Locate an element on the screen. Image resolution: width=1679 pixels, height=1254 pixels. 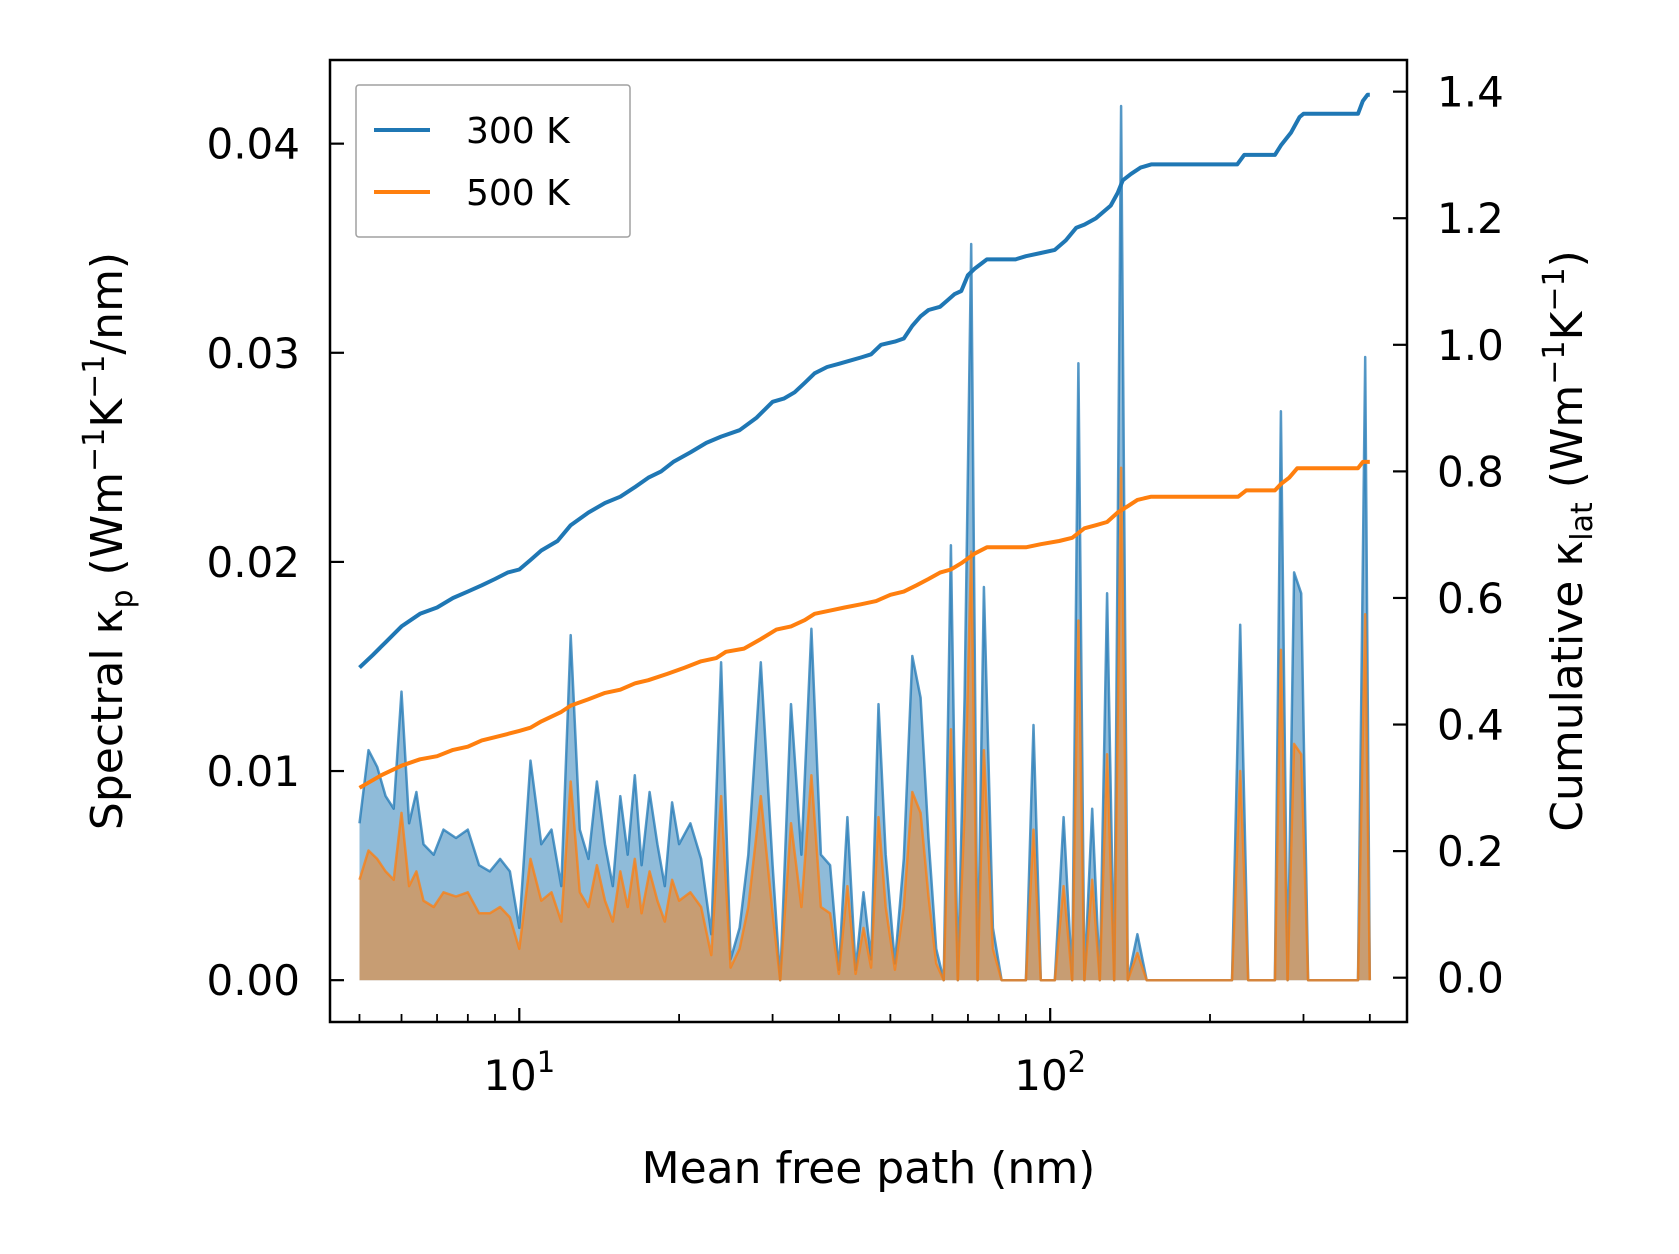
left-y-tick-label: 0.00 is located at coordinates (253, 980).